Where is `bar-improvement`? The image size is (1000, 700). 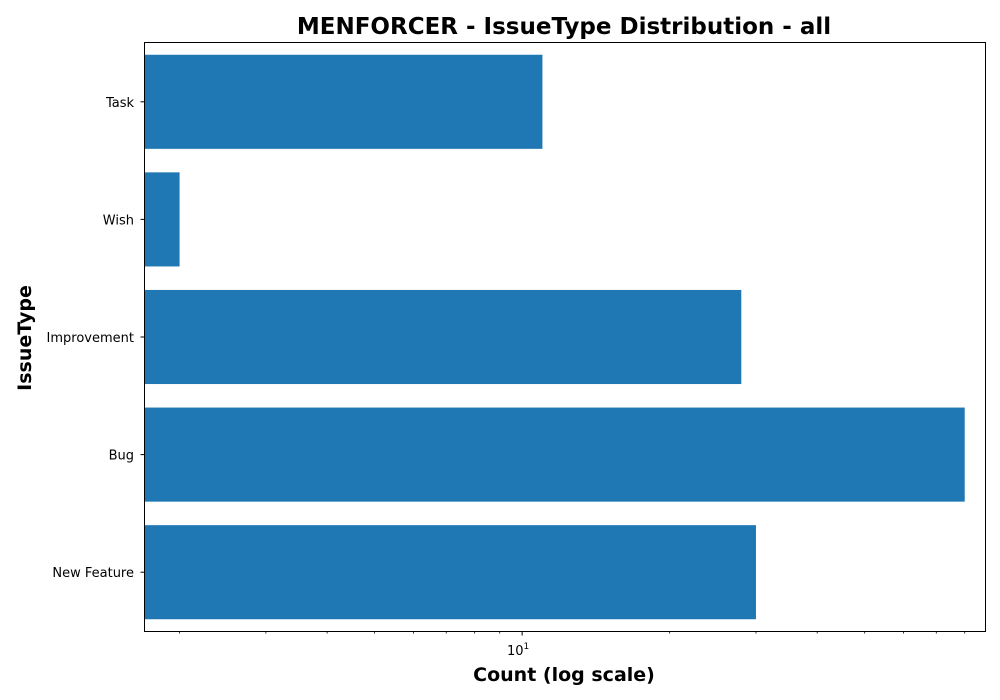 bar-improvement is located at coordinates (443, 337).